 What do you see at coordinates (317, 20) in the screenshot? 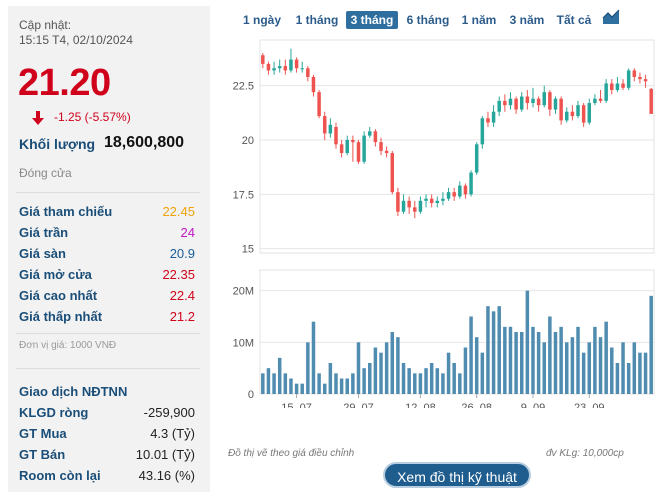
I see `tab-1-tháng: 1 tháng` at bounding box center [317, 20].